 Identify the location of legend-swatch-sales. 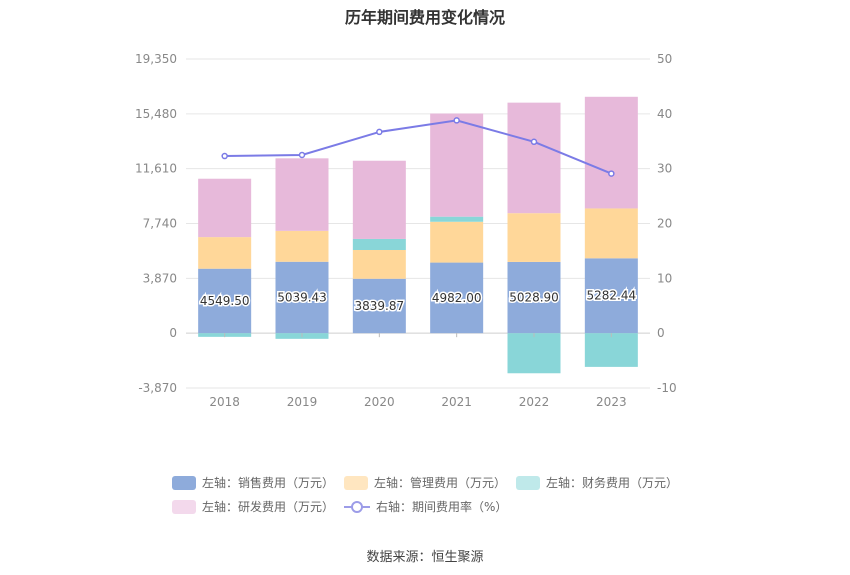
(184, 482).